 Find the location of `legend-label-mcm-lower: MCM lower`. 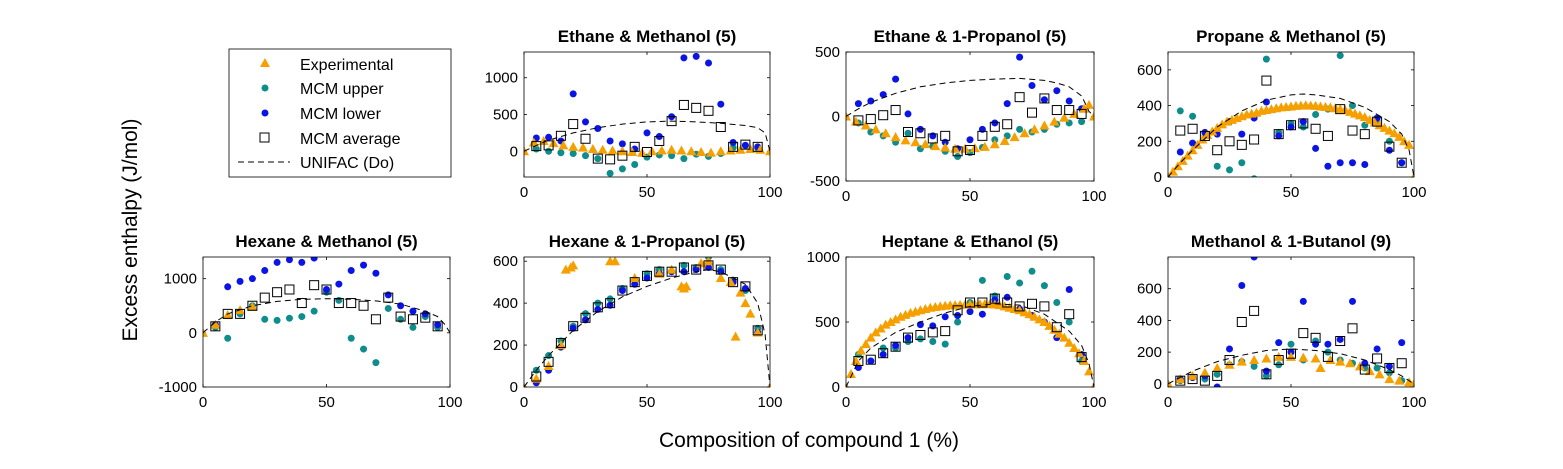

legend-label-mcm-lower: MCM lower is located at coordinates (341, 114).